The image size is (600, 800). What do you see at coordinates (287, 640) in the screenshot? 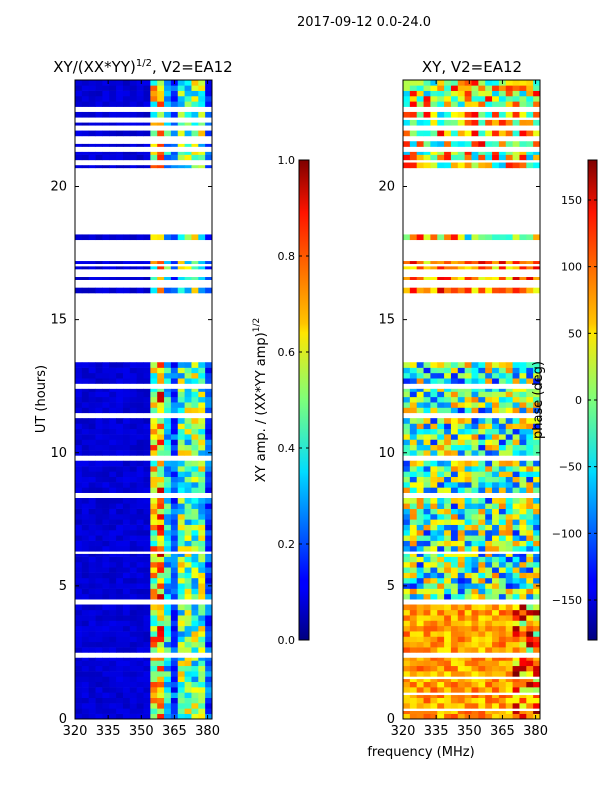
I see `amp-colorbar-tick-label: 0.0` at bounding box center [287, 640].